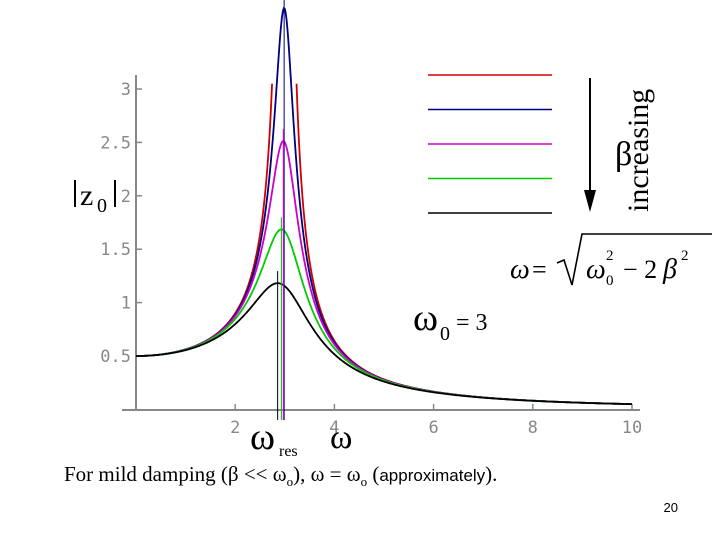  I want to click on resonance-label: ω res, so click(274, 438).